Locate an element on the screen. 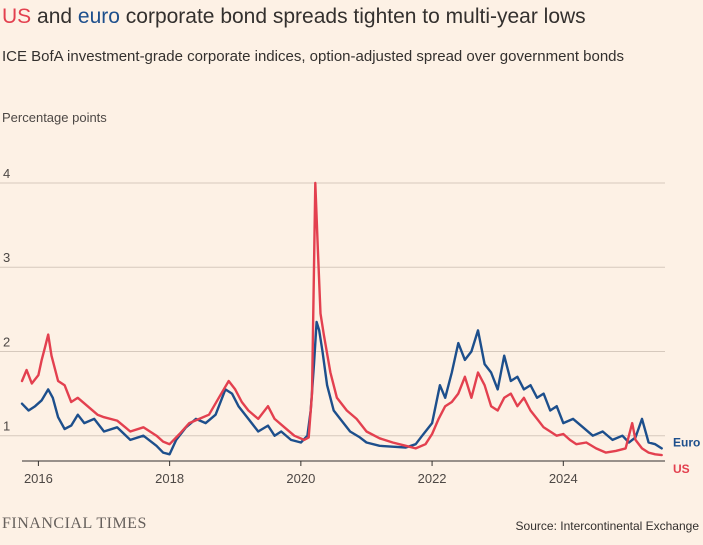  title-and: and is located at coordinates (54, 16).